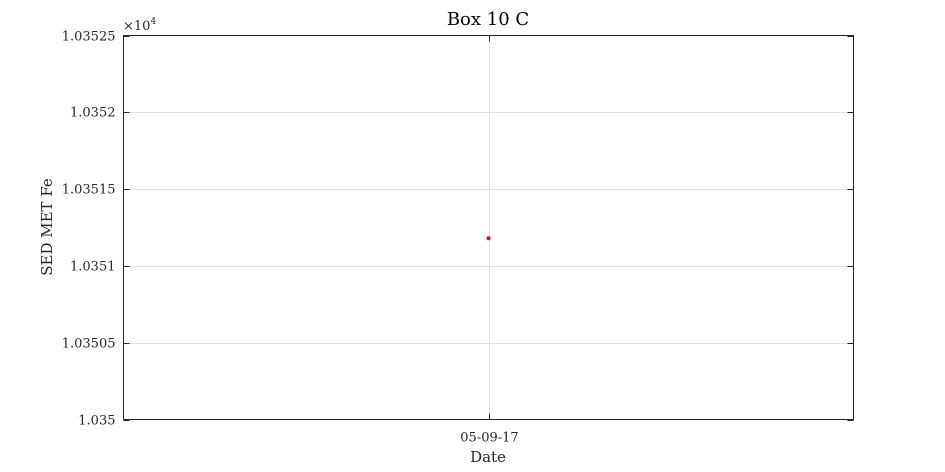 Image resolution: width=945 pixels, height=472 pixels. I want to click on data-points, so click(488, 238).